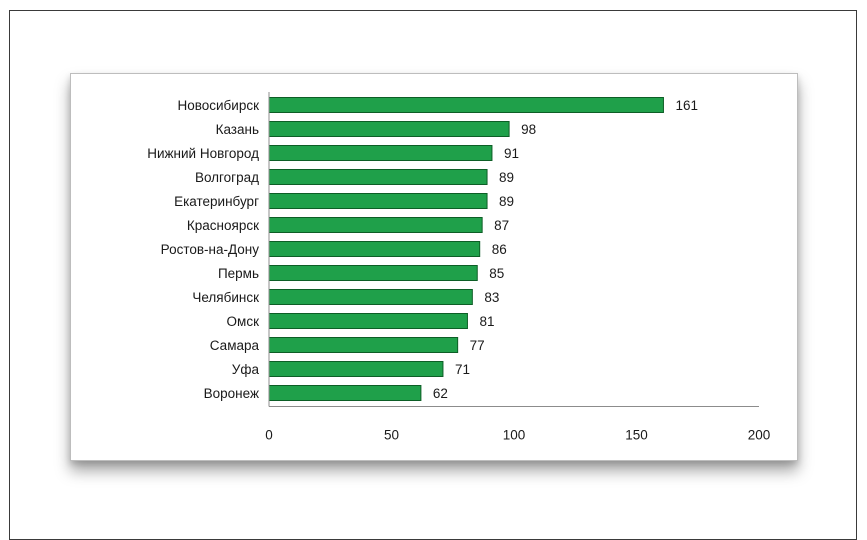  I want to click on category-label: Красноярск, so click(223, 225).